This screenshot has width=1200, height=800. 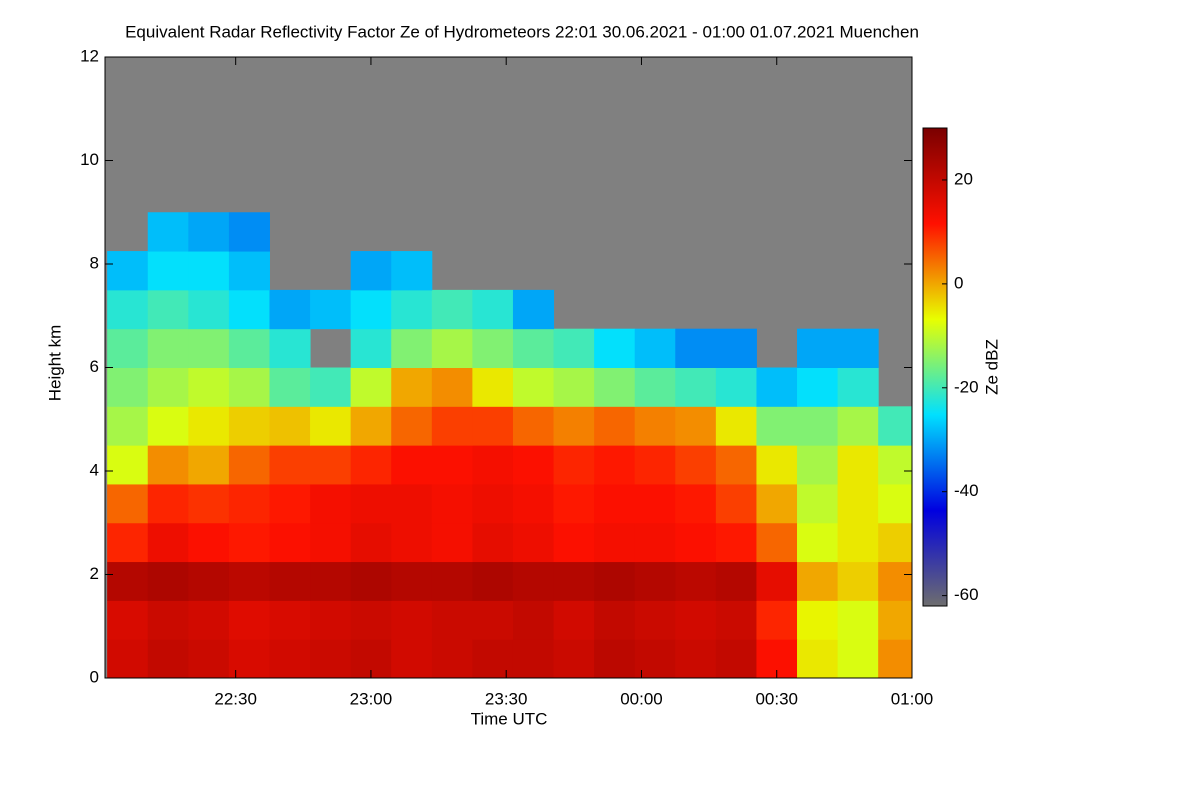 What do you see at coordinates (94, 262) in the screenshot?
I see `y-tick-label: 8` at bounding box center [94, 262].